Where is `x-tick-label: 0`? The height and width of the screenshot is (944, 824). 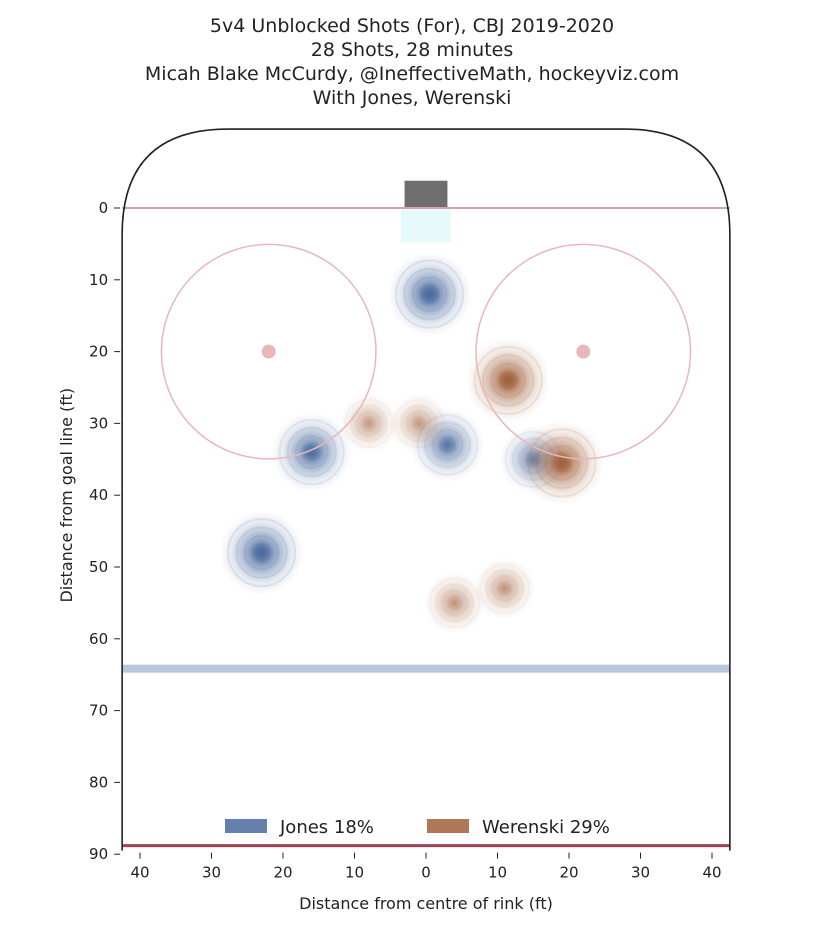
x-tick-label: 0 is located at coordinates (426, 873).